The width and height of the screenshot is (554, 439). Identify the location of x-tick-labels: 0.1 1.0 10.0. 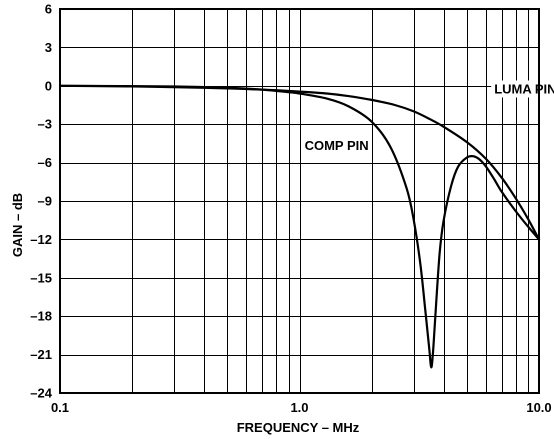
(301, 407).